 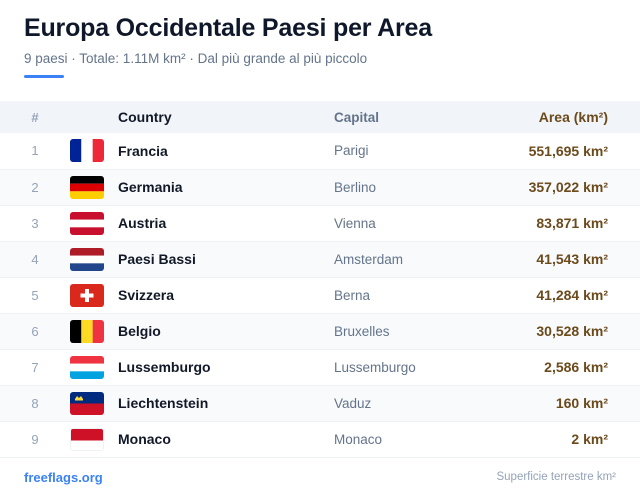 I want to click on row-country: Belgio, so click(x=139, y=331).